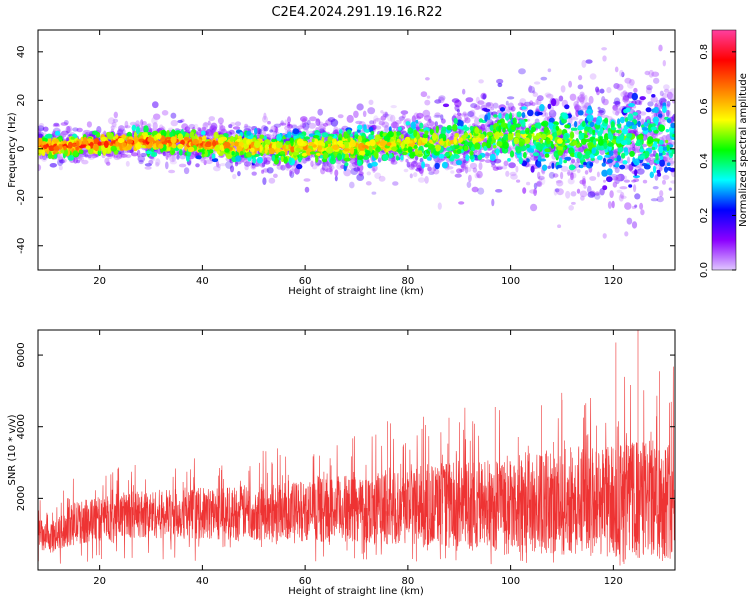 The height and width of the screenshot is (600, 750). What do you see at coordinates (704, 216) in the screenshot?
I see `colorbar-tick-label: 0.2` at bounding box center [704, 216].